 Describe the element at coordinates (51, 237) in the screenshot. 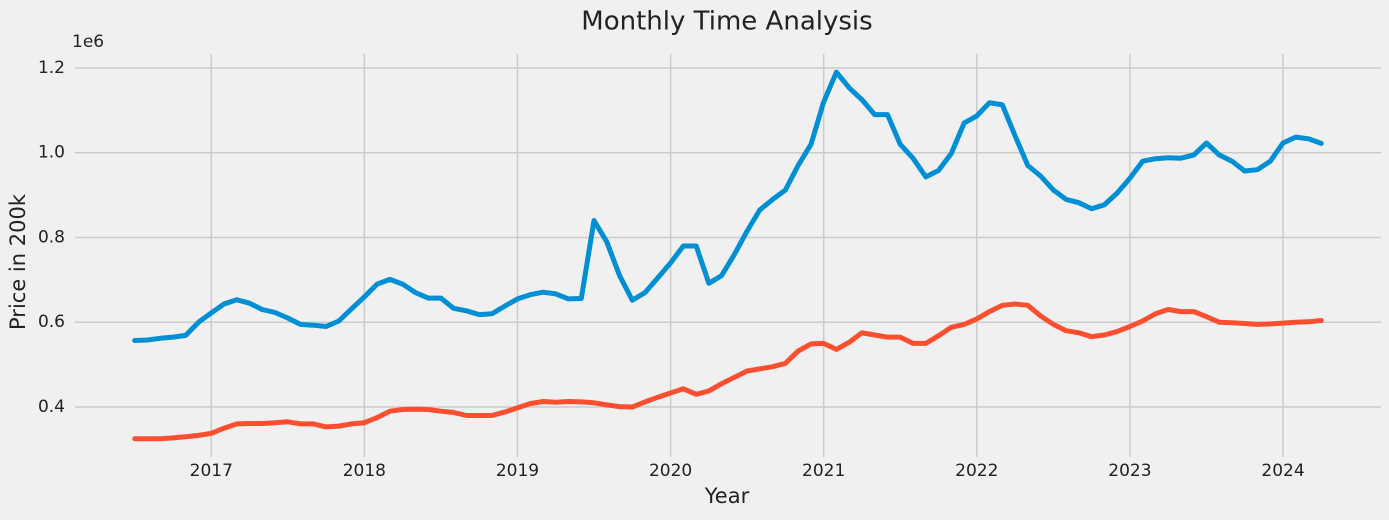

I see `y-tick-label: 0.8` at that location.